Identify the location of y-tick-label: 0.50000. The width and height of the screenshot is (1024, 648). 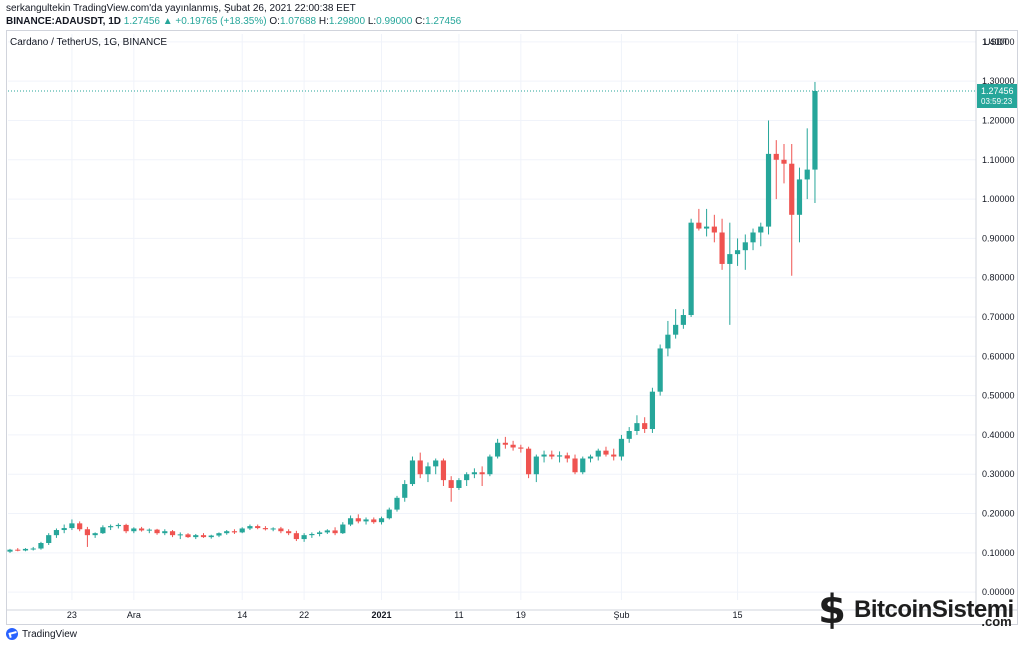
(998, 396).